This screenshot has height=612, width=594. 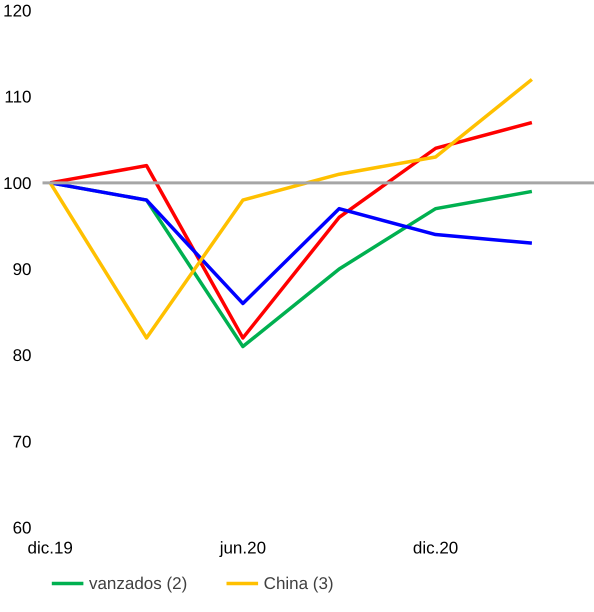 What do you see at coordinates (18, 97) in the screenshot?
I see `y-tick-label: 110` at bounding box center [18, 97].